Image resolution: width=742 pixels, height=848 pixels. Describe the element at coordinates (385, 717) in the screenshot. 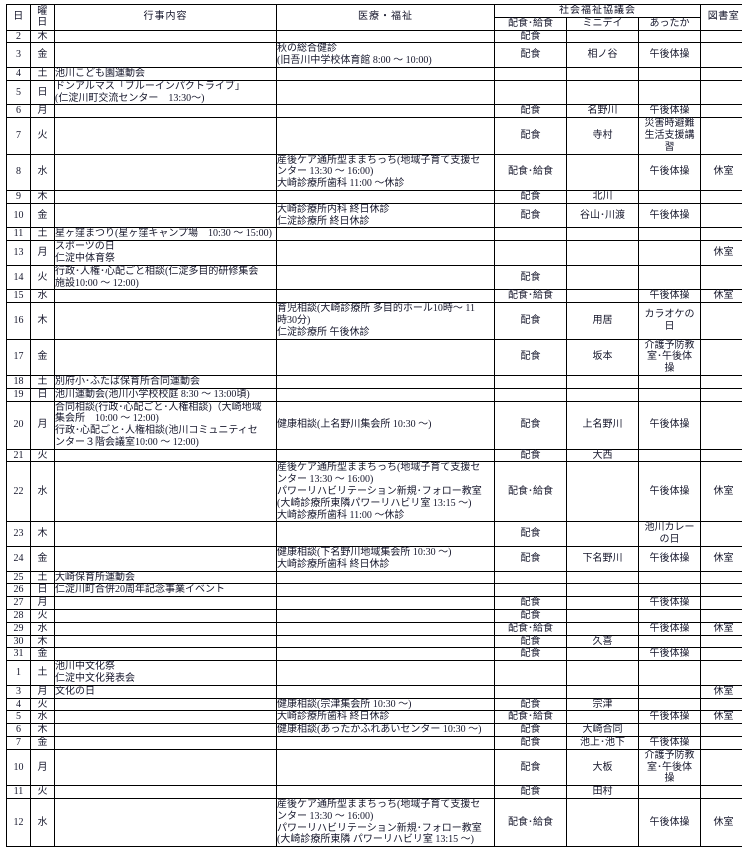

I see `cell-medical-welfare: 大崎診療所歯科 終日休診` at that location.